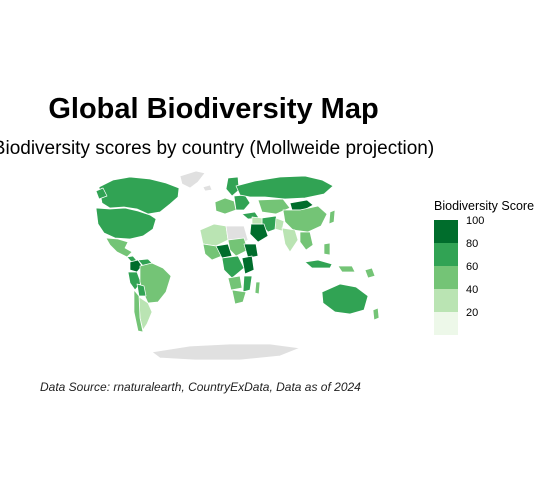  Describe the element at coordinates (472, 267) in the screenshot. I see `legend-label-60: 60` at that location.